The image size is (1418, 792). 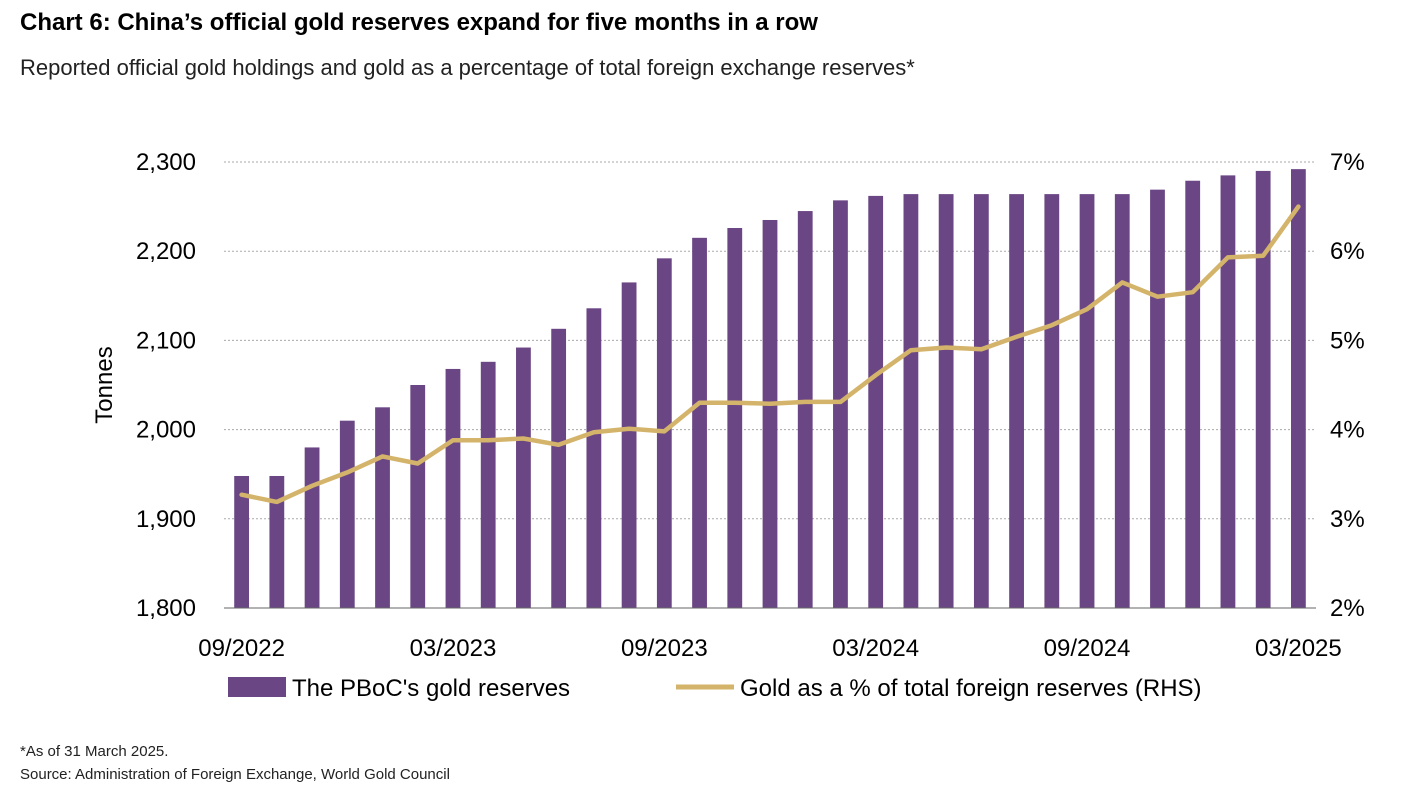 What do you see at coordinates (1347, 162) in the screenshot?
I see `y2-tick-label: 7%` at bounding box center [1347, 162].